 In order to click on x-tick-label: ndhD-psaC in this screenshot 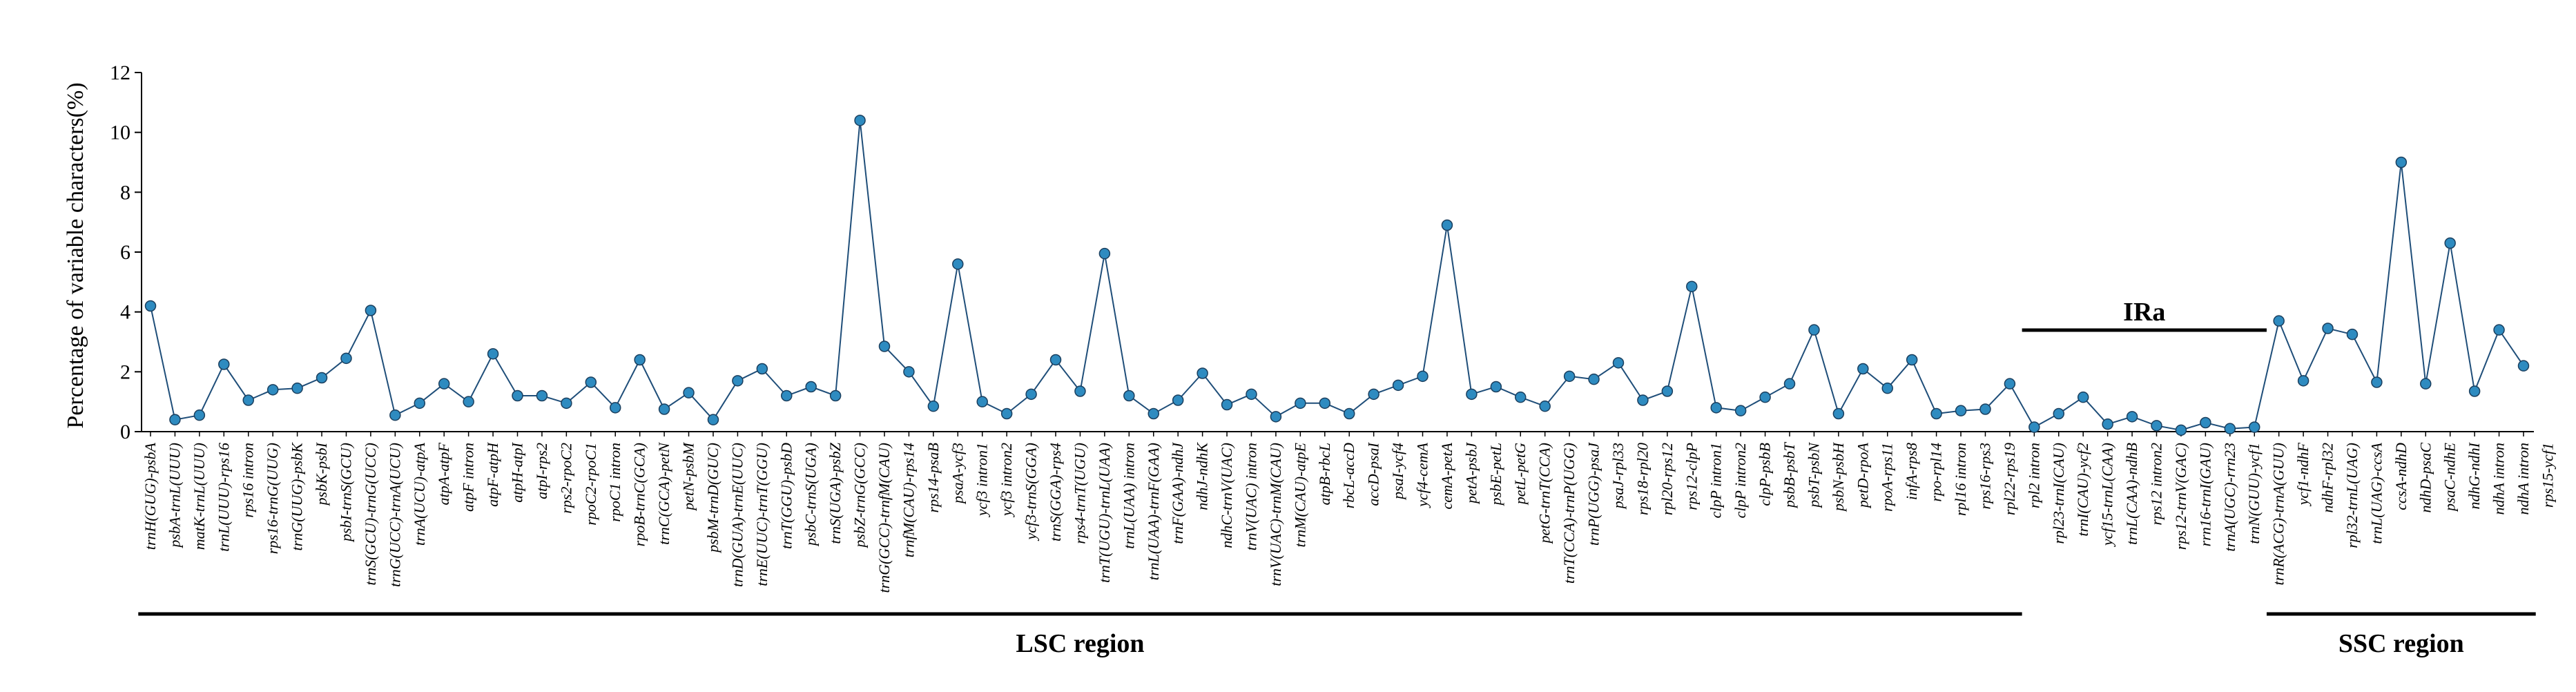, I will do `click(2425, 478)`.